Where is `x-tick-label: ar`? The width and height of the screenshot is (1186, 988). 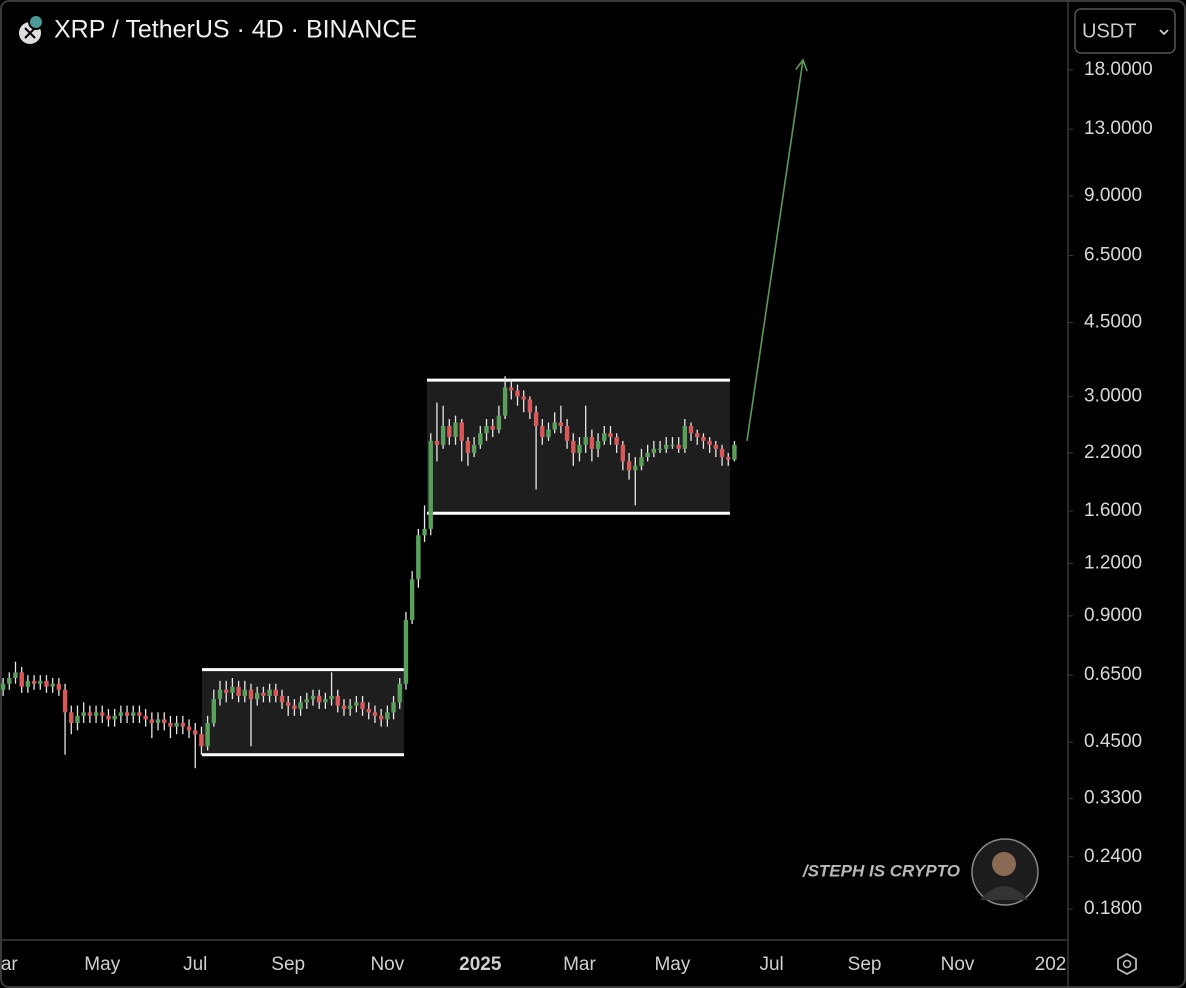 x-tick-label: ar is located at coordinates (10, 964).